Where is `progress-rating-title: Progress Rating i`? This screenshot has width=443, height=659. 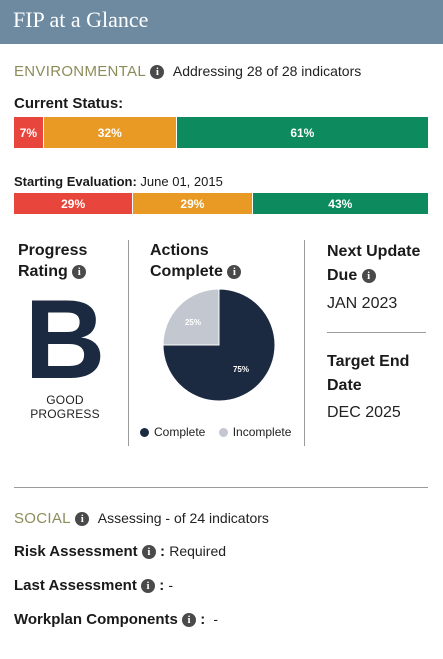
progress-rating-title: Progress Rating i is located at coordinates (52, 261).